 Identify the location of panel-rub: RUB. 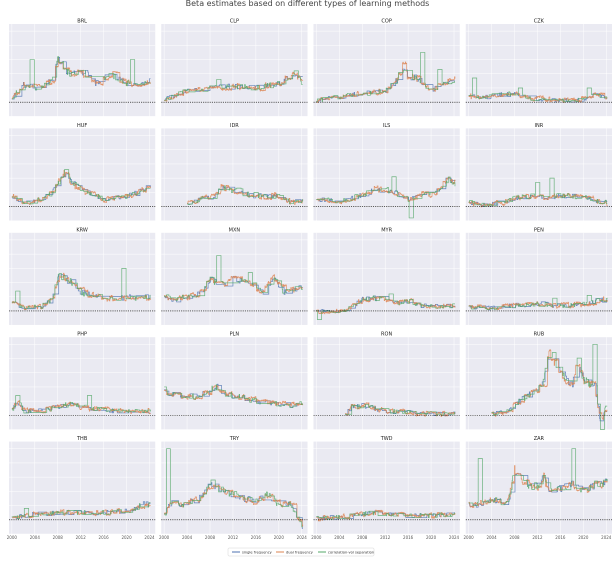
(538, 381).